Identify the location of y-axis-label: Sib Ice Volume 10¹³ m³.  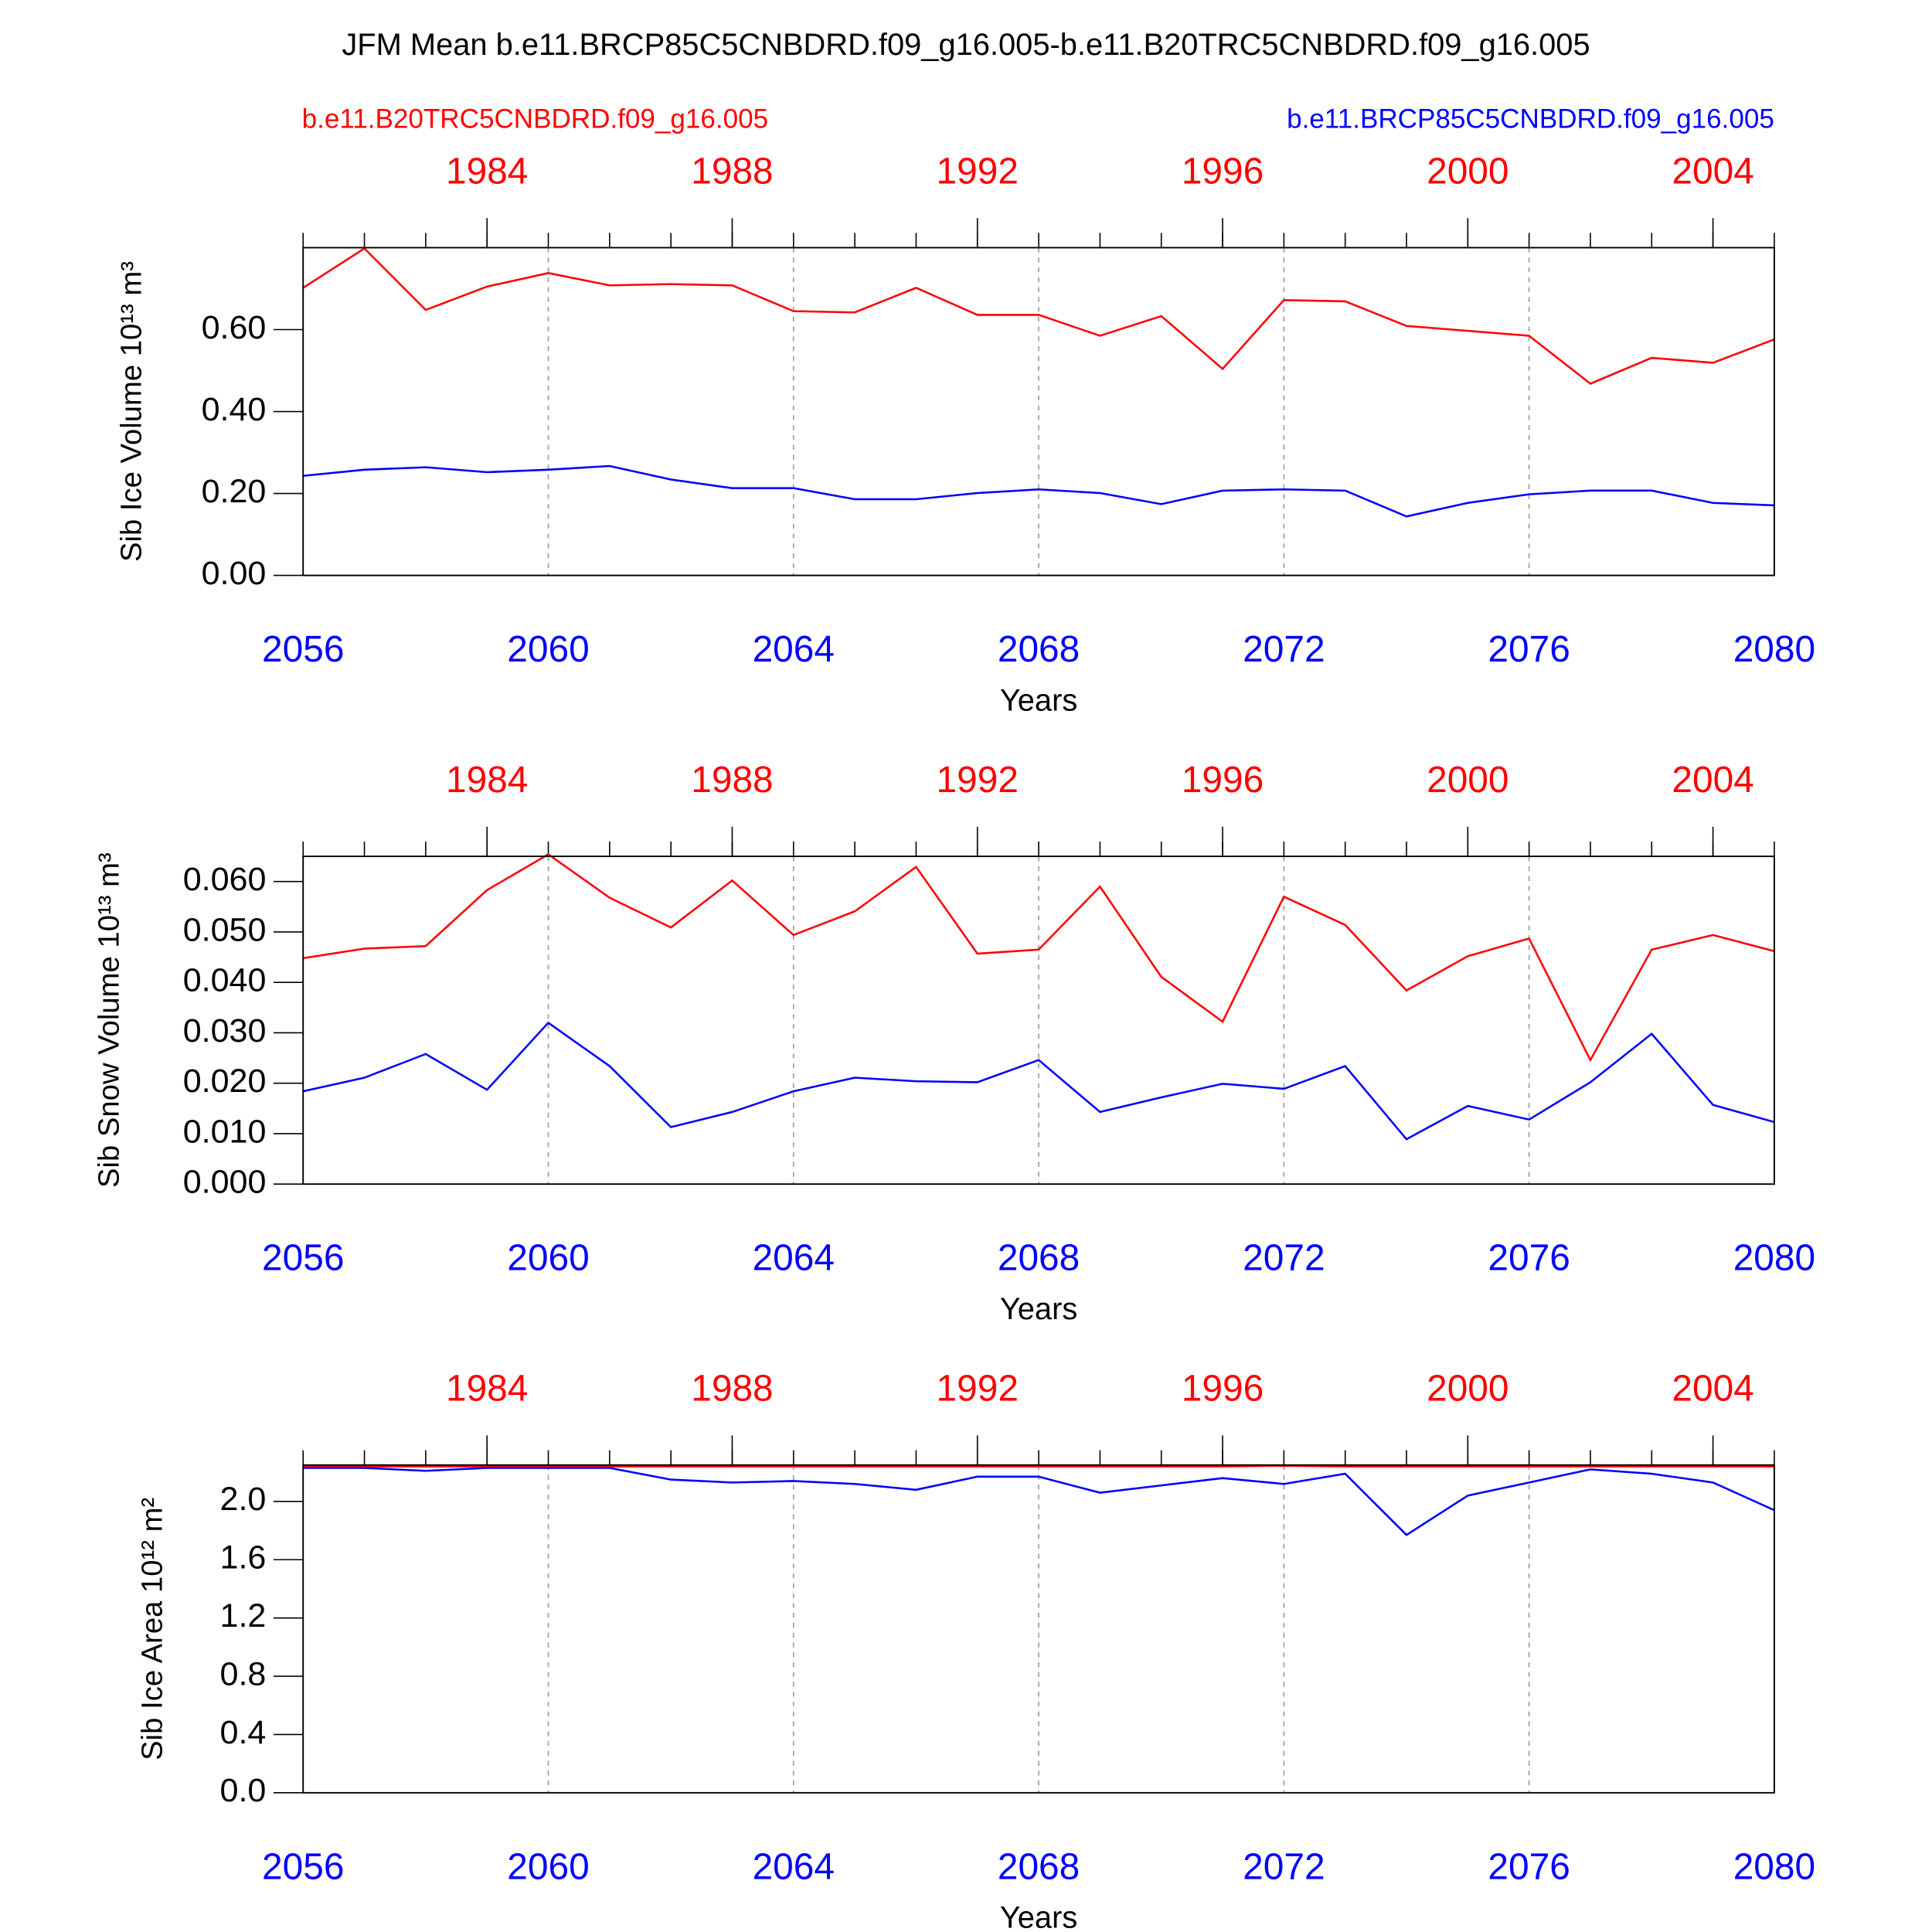
(131, 411).